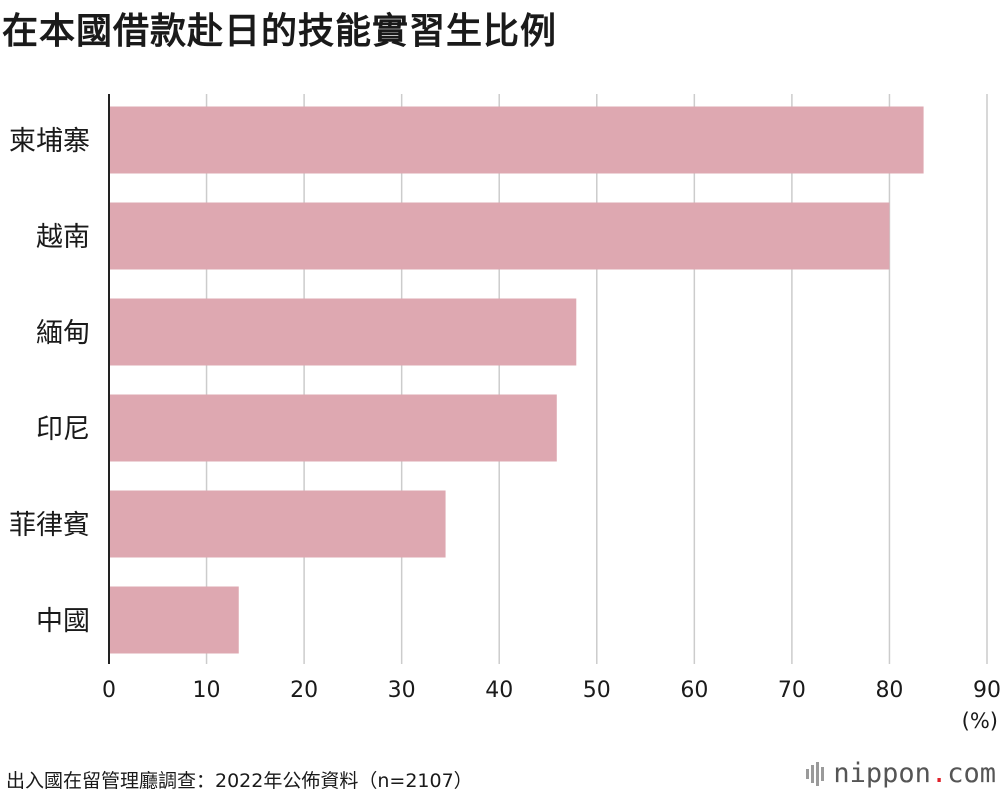 The width and height of the screenshot is (1000, 796). Describe the element at coordinates (239, 781) in the screenshot. I see `source-note: 出入國在留管理廳調查：2022年公佈資料（n=2107）` at that location.